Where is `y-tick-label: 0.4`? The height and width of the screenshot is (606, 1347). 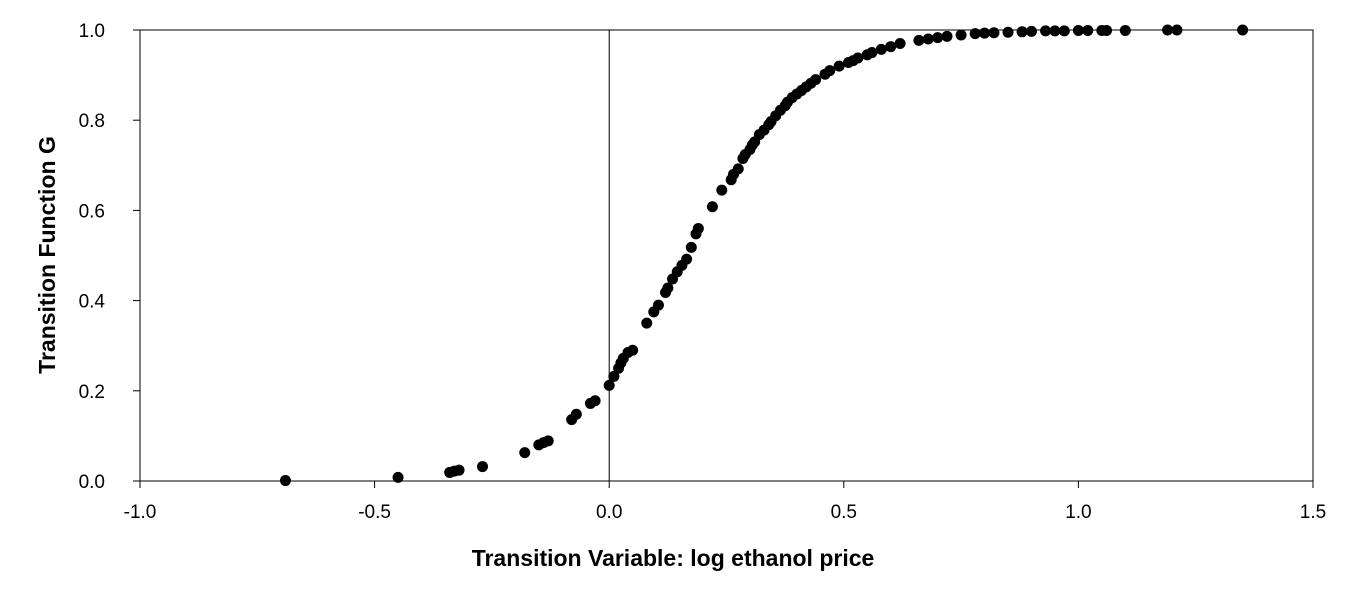 y-tick-label: 0.4 is located at coordinates (92, 302).